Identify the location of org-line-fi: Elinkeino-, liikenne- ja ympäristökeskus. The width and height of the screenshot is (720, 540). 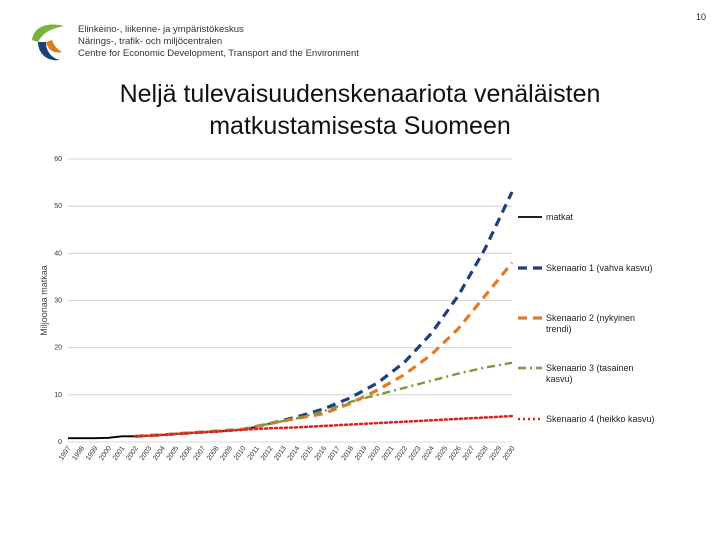
(161, 29).